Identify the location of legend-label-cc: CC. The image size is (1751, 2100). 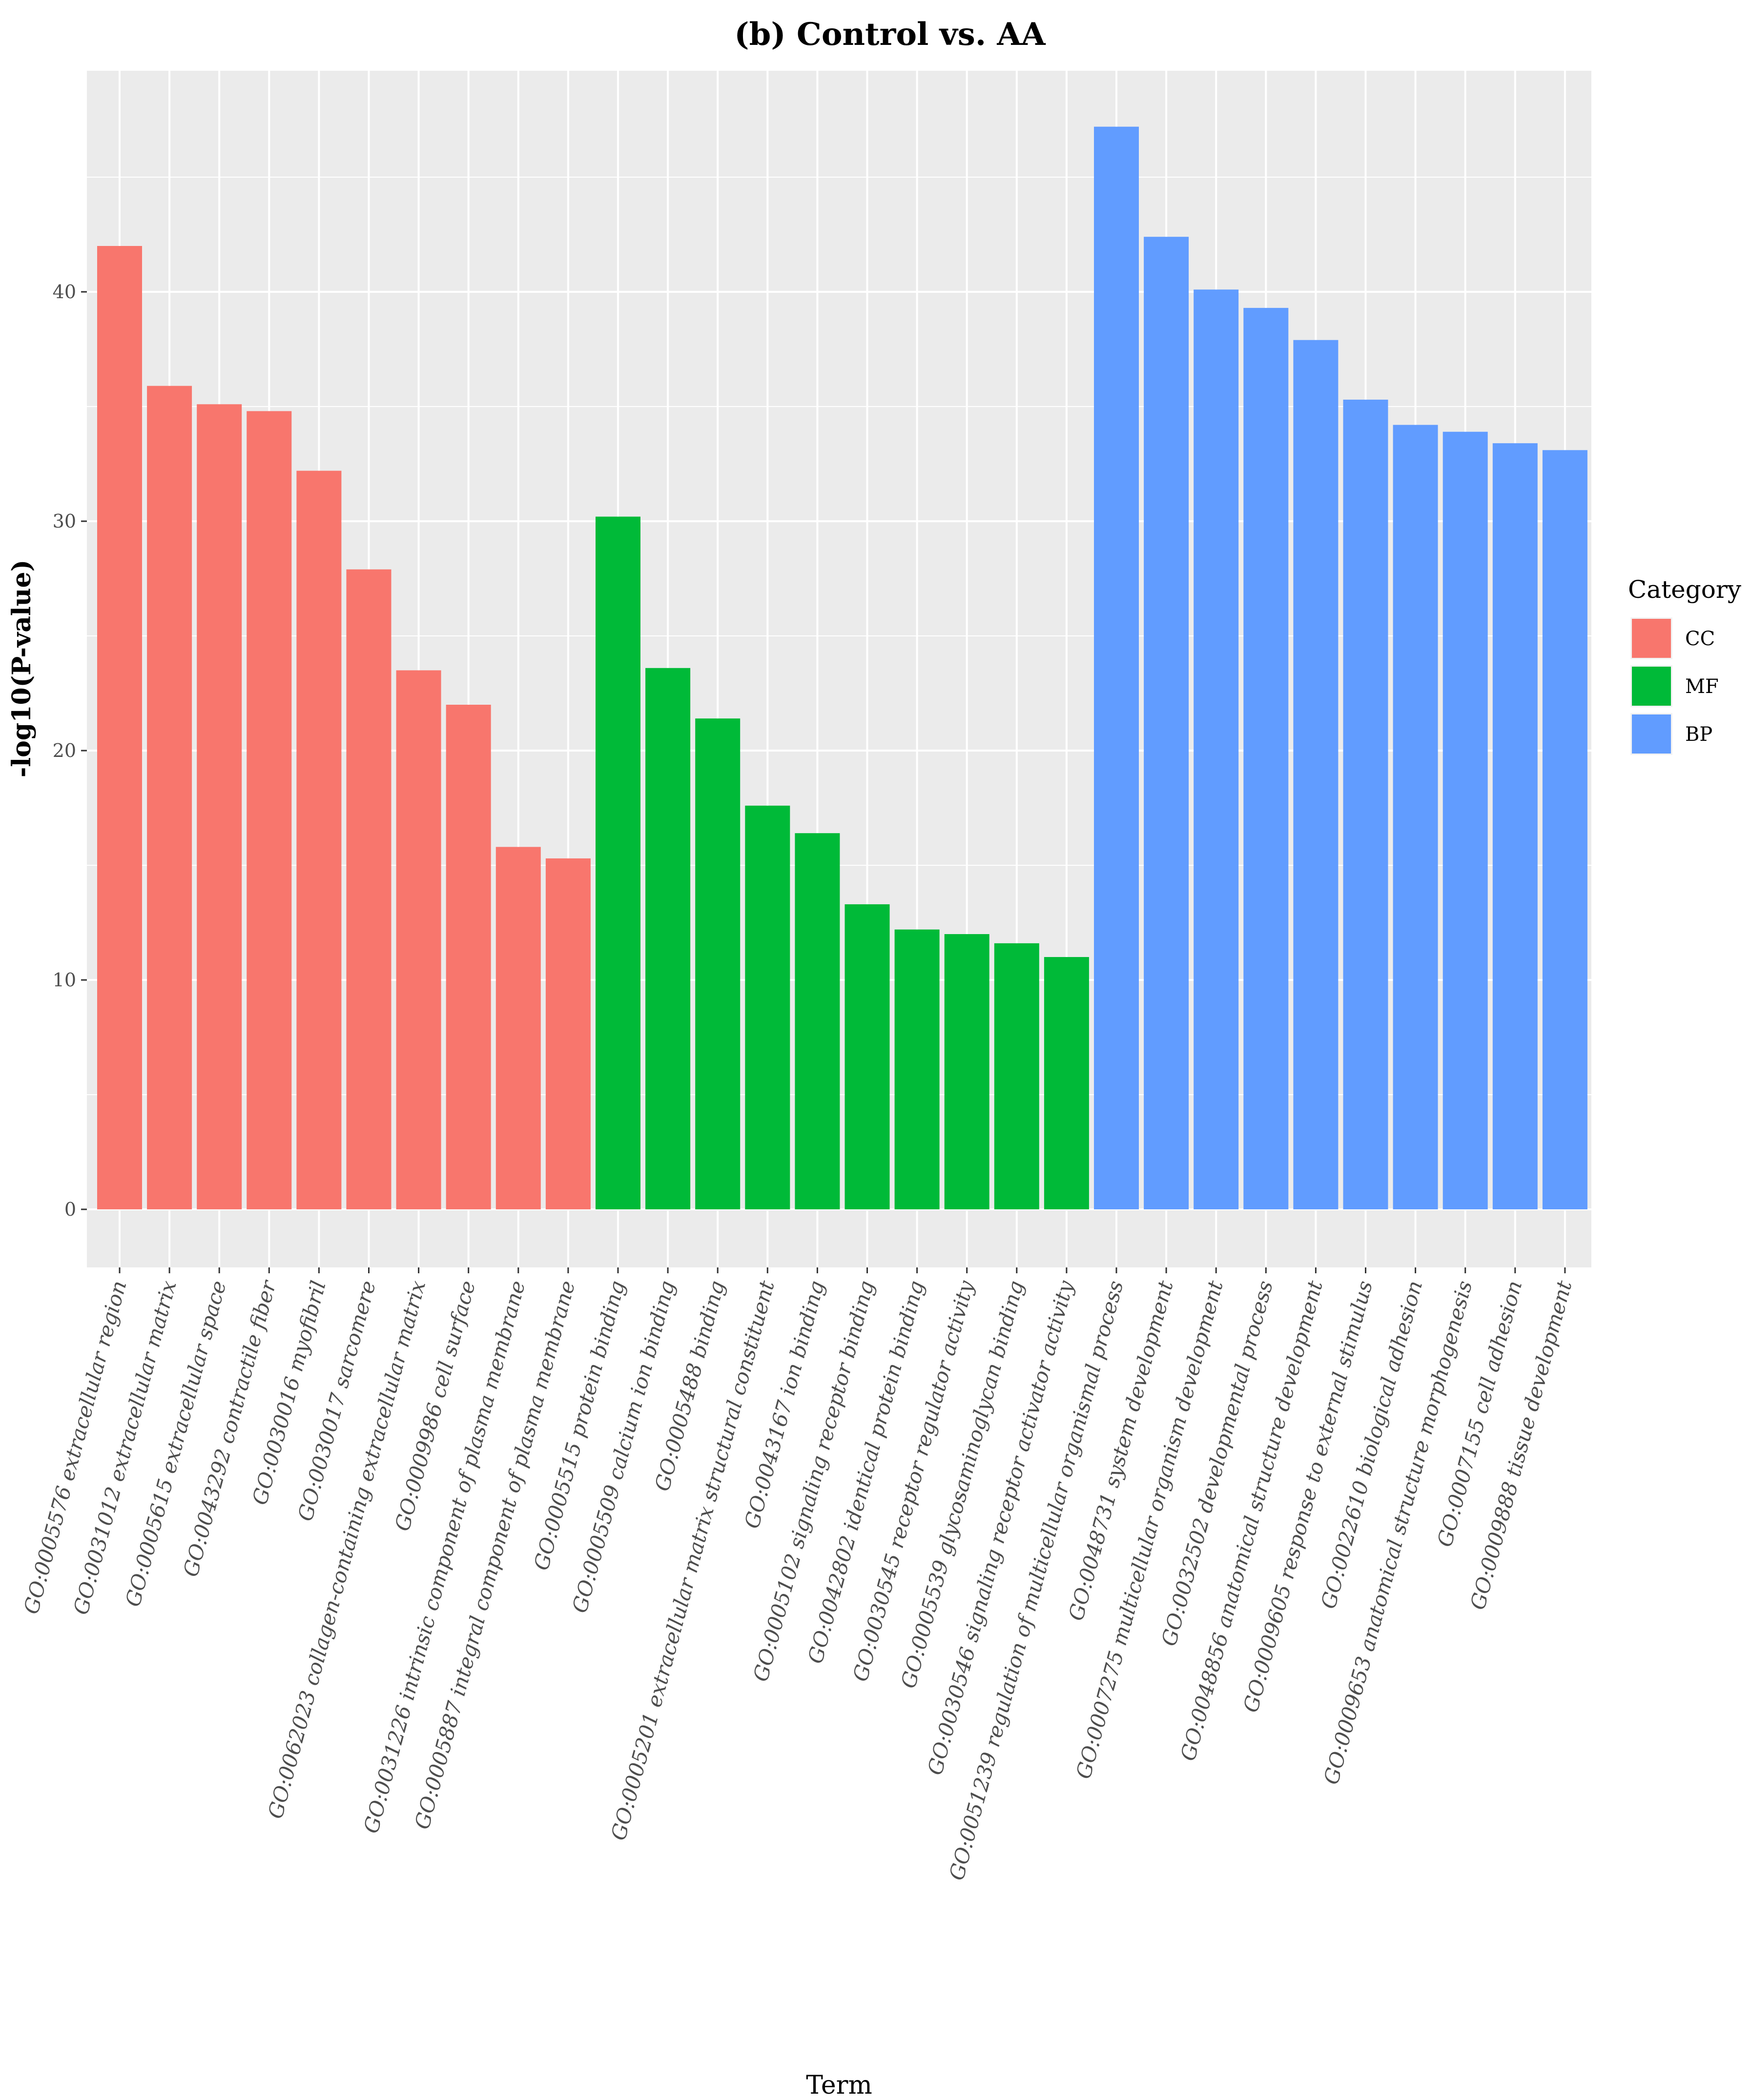
(1700, 639).